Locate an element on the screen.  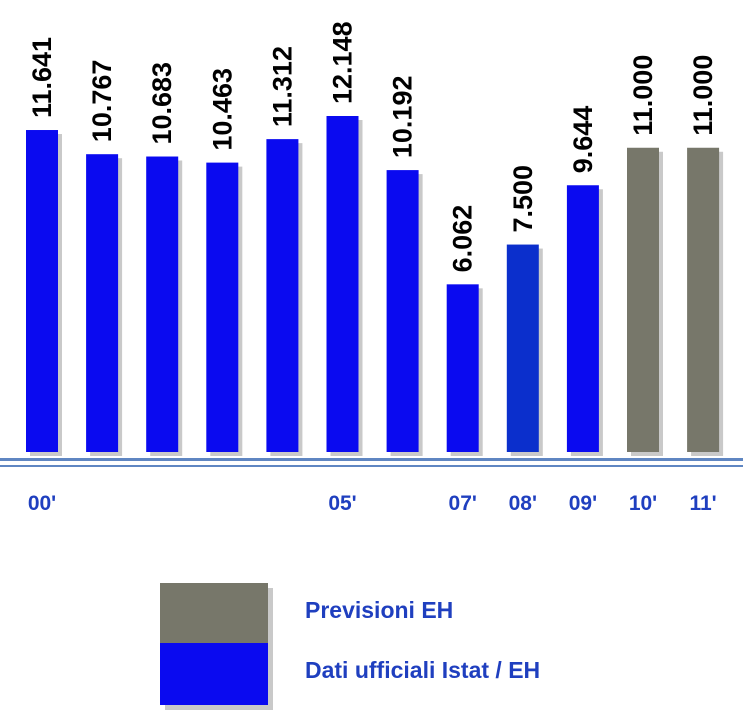
value-label-8: 7.500 is located at coordinates (523, 199).